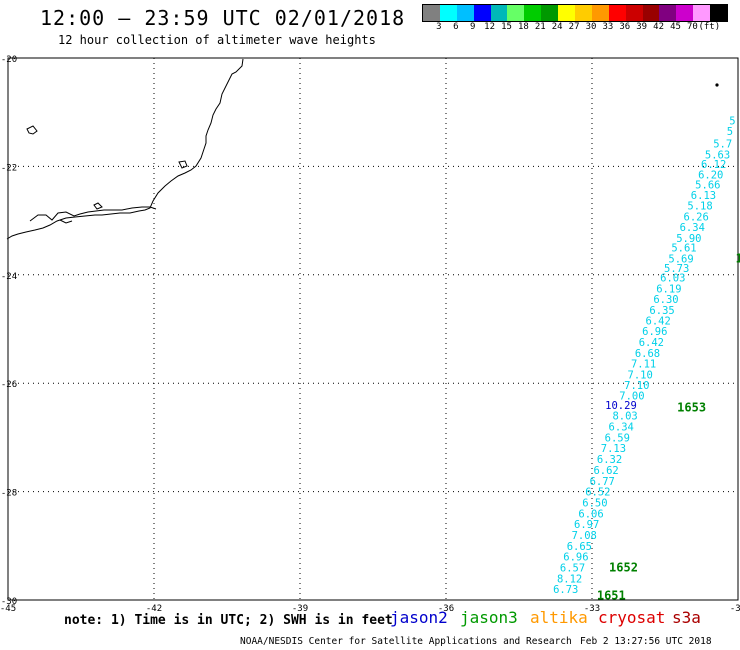 The height and width of the screenshot is (650, 740). Describe the element at coordinates (717, 85) in the screenshot. I see `data-point-dot` at that location.